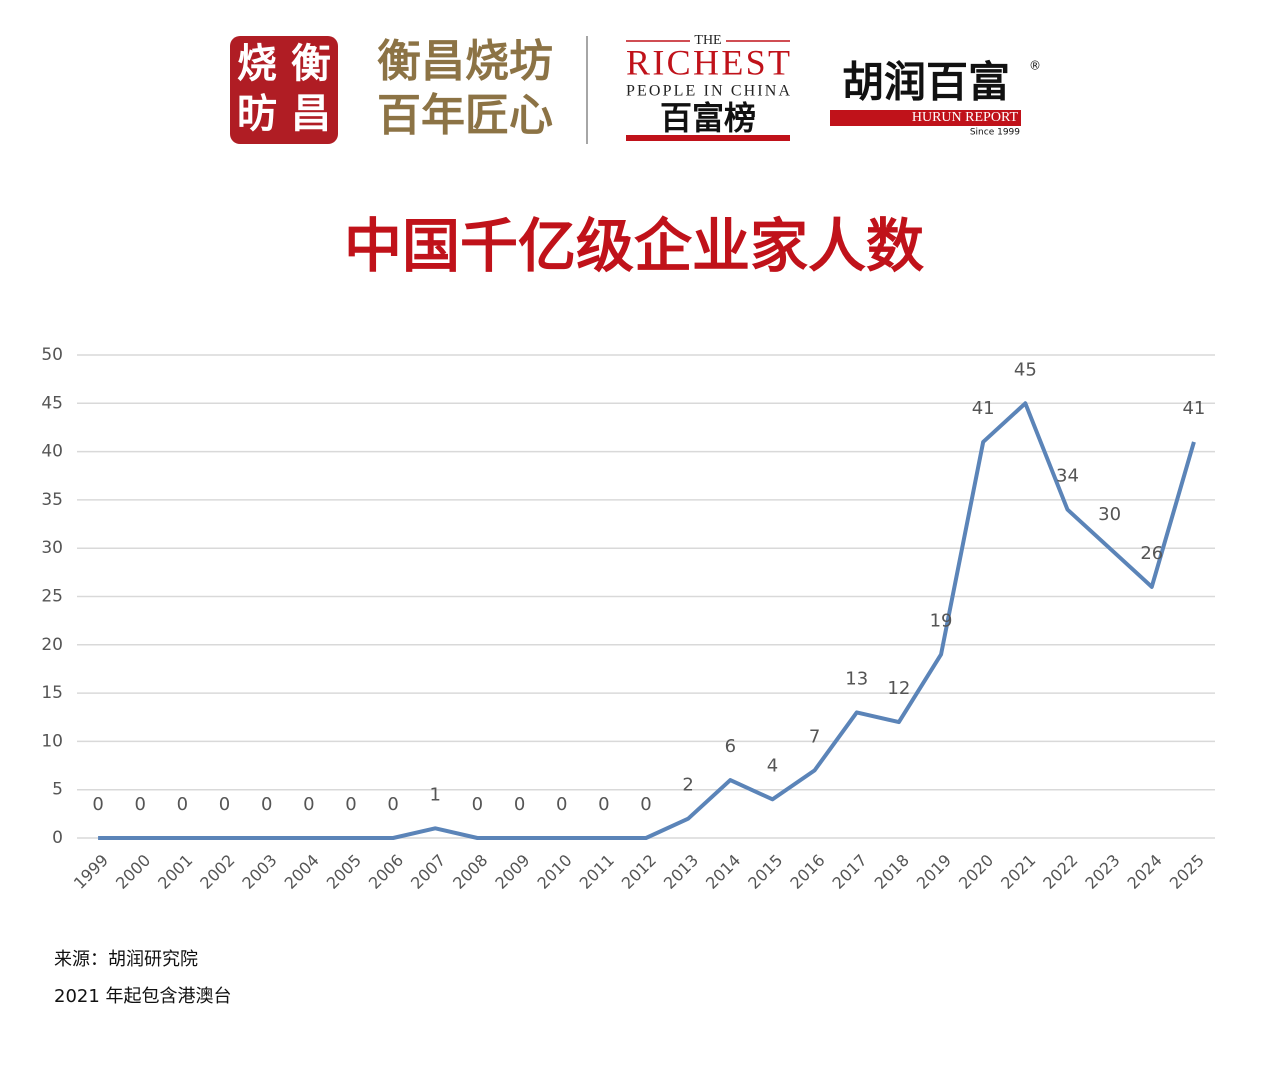  I want to click on x-tick-label: 1999, so click(91, 872).